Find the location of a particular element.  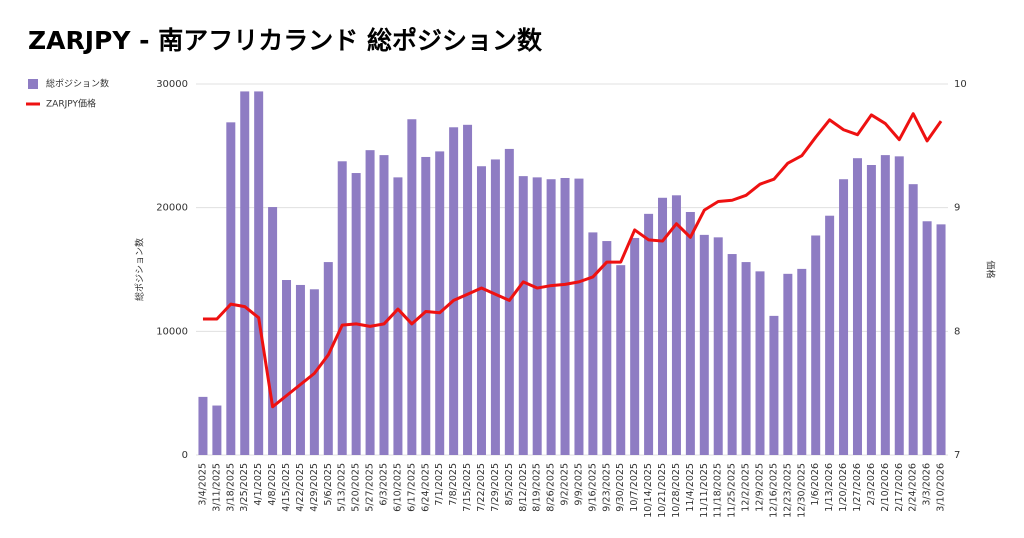

x-tick-label: 6/3/2025 is located at coordinates (384, 484).